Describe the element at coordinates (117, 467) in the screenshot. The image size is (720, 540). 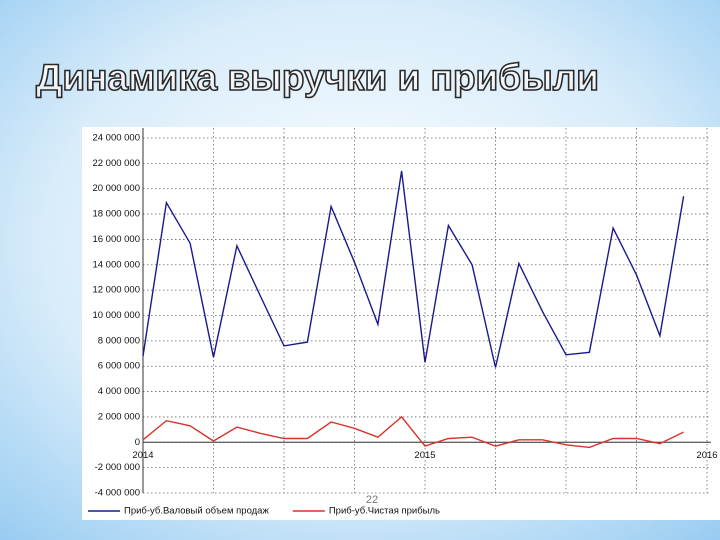
I see `y-tick-label: -2 000 000` at that location.